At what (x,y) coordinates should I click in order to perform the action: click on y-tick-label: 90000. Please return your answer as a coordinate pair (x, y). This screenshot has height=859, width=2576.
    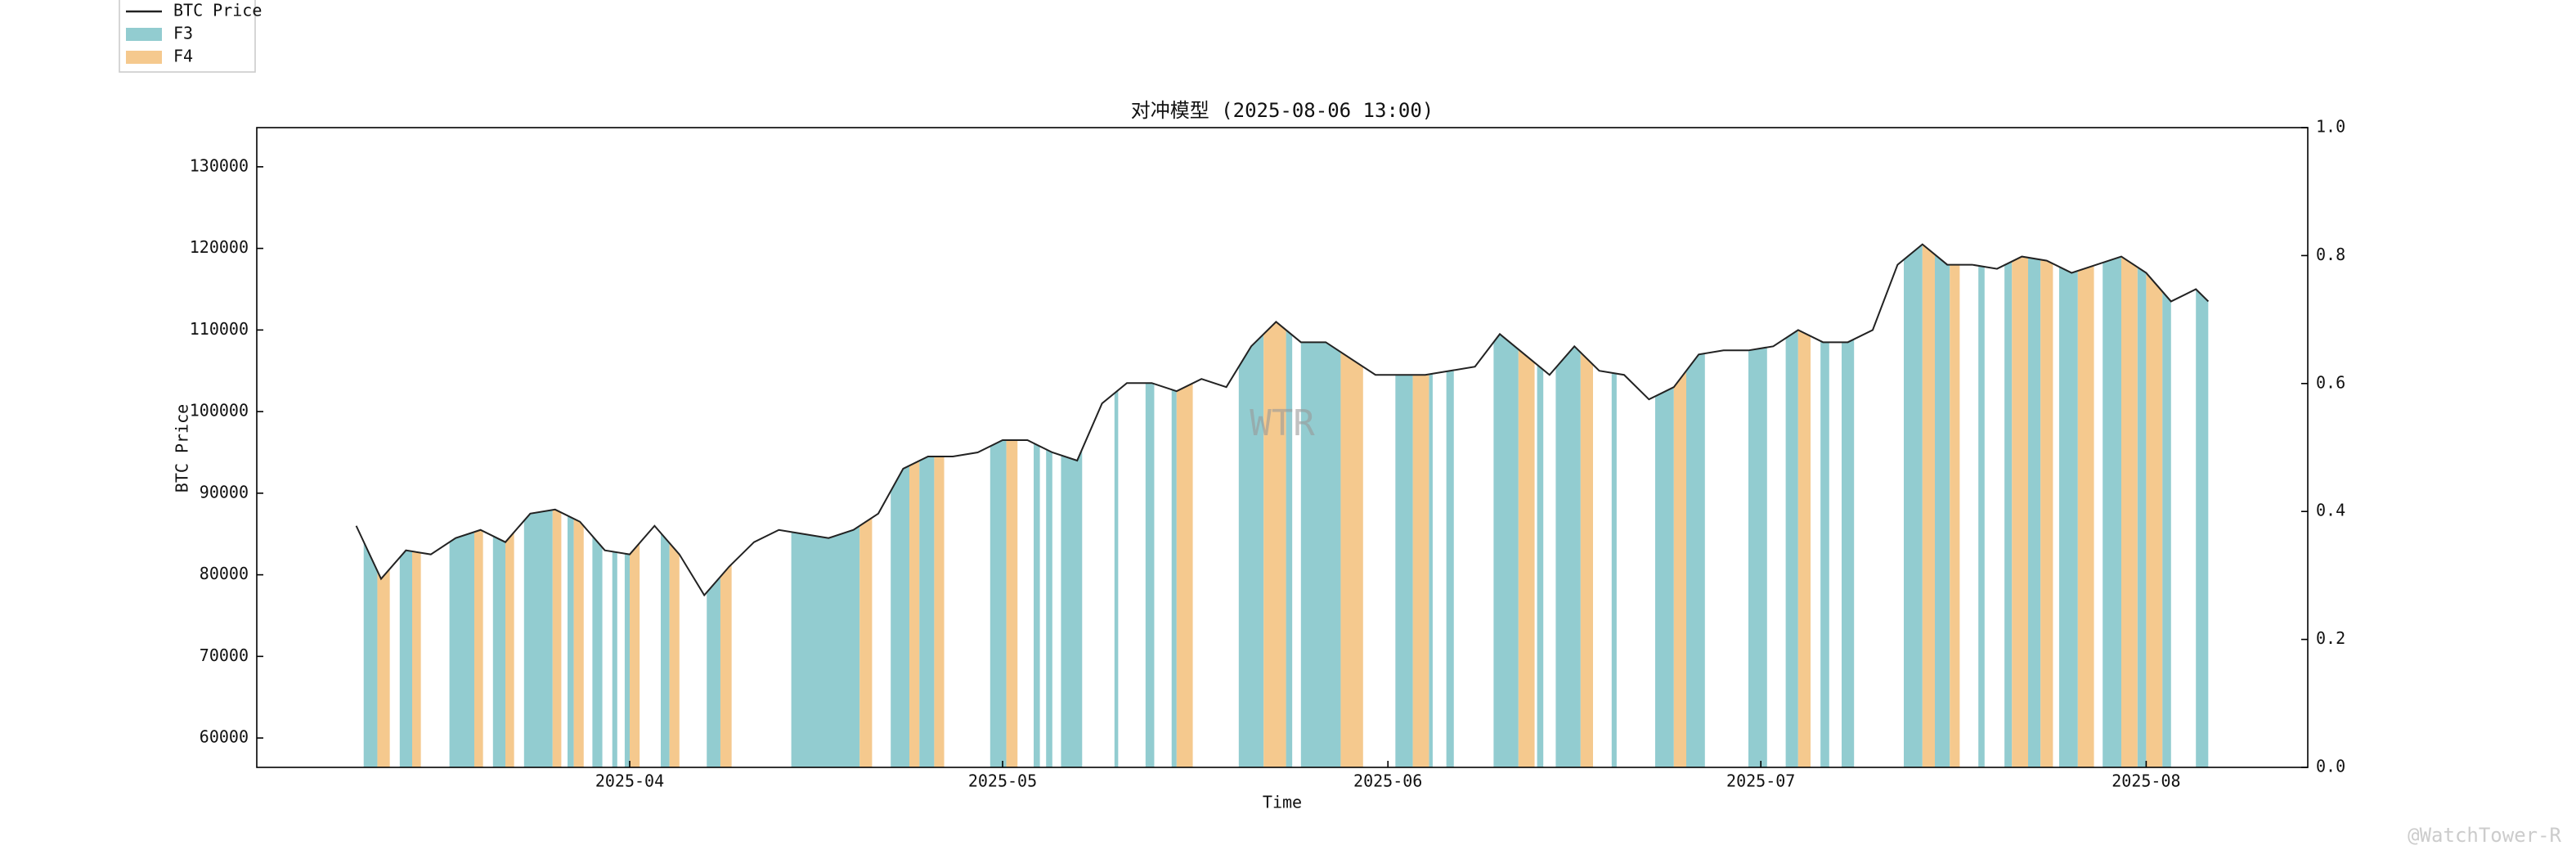
    Looking at the image, I should click on (224, 492).